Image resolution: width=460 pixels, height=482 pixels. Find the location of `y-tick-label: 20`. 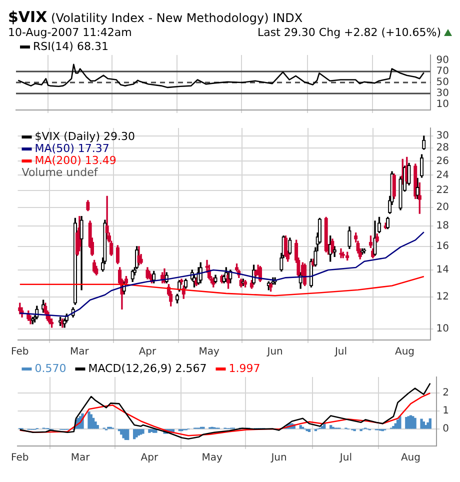

y-tick-label: 20 is located at coordinates (443, 207).